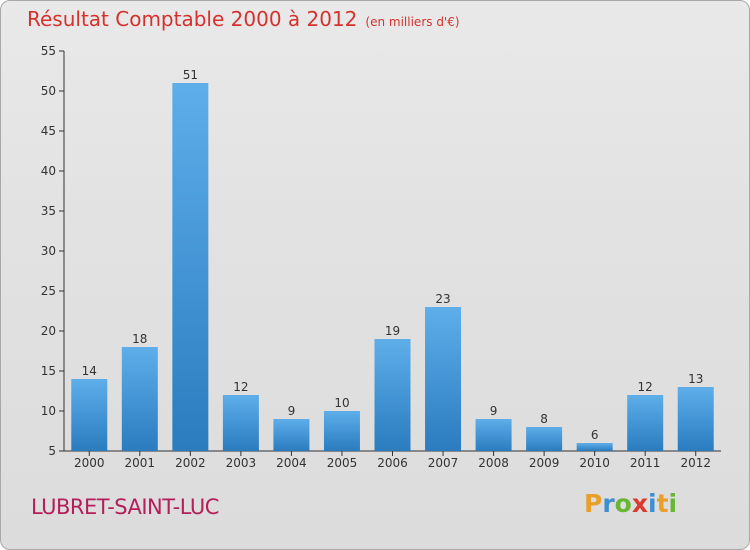  What do you see at coordinates (442, 299) in the screenshot?
I see `bar-value-label: 23` at bounding box center [442, 299].